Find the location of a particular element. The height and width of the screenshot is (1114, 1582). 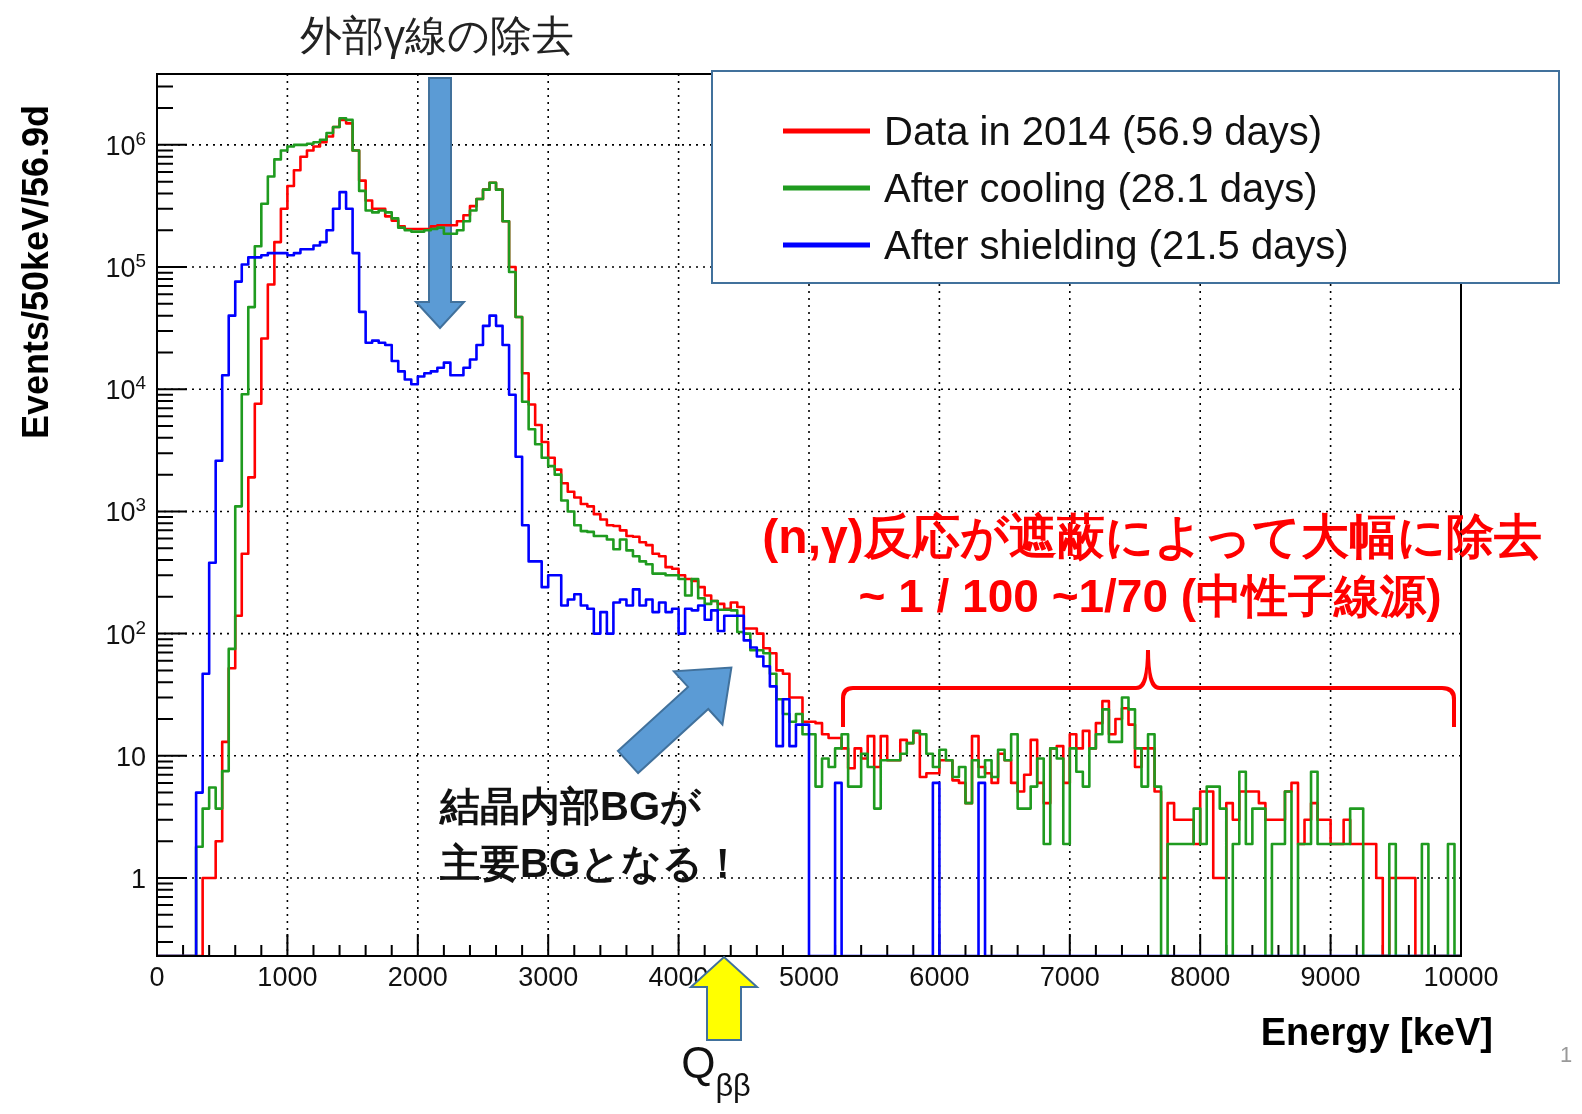

x-tick-label: 5000 is located at coordinates (809, 977).